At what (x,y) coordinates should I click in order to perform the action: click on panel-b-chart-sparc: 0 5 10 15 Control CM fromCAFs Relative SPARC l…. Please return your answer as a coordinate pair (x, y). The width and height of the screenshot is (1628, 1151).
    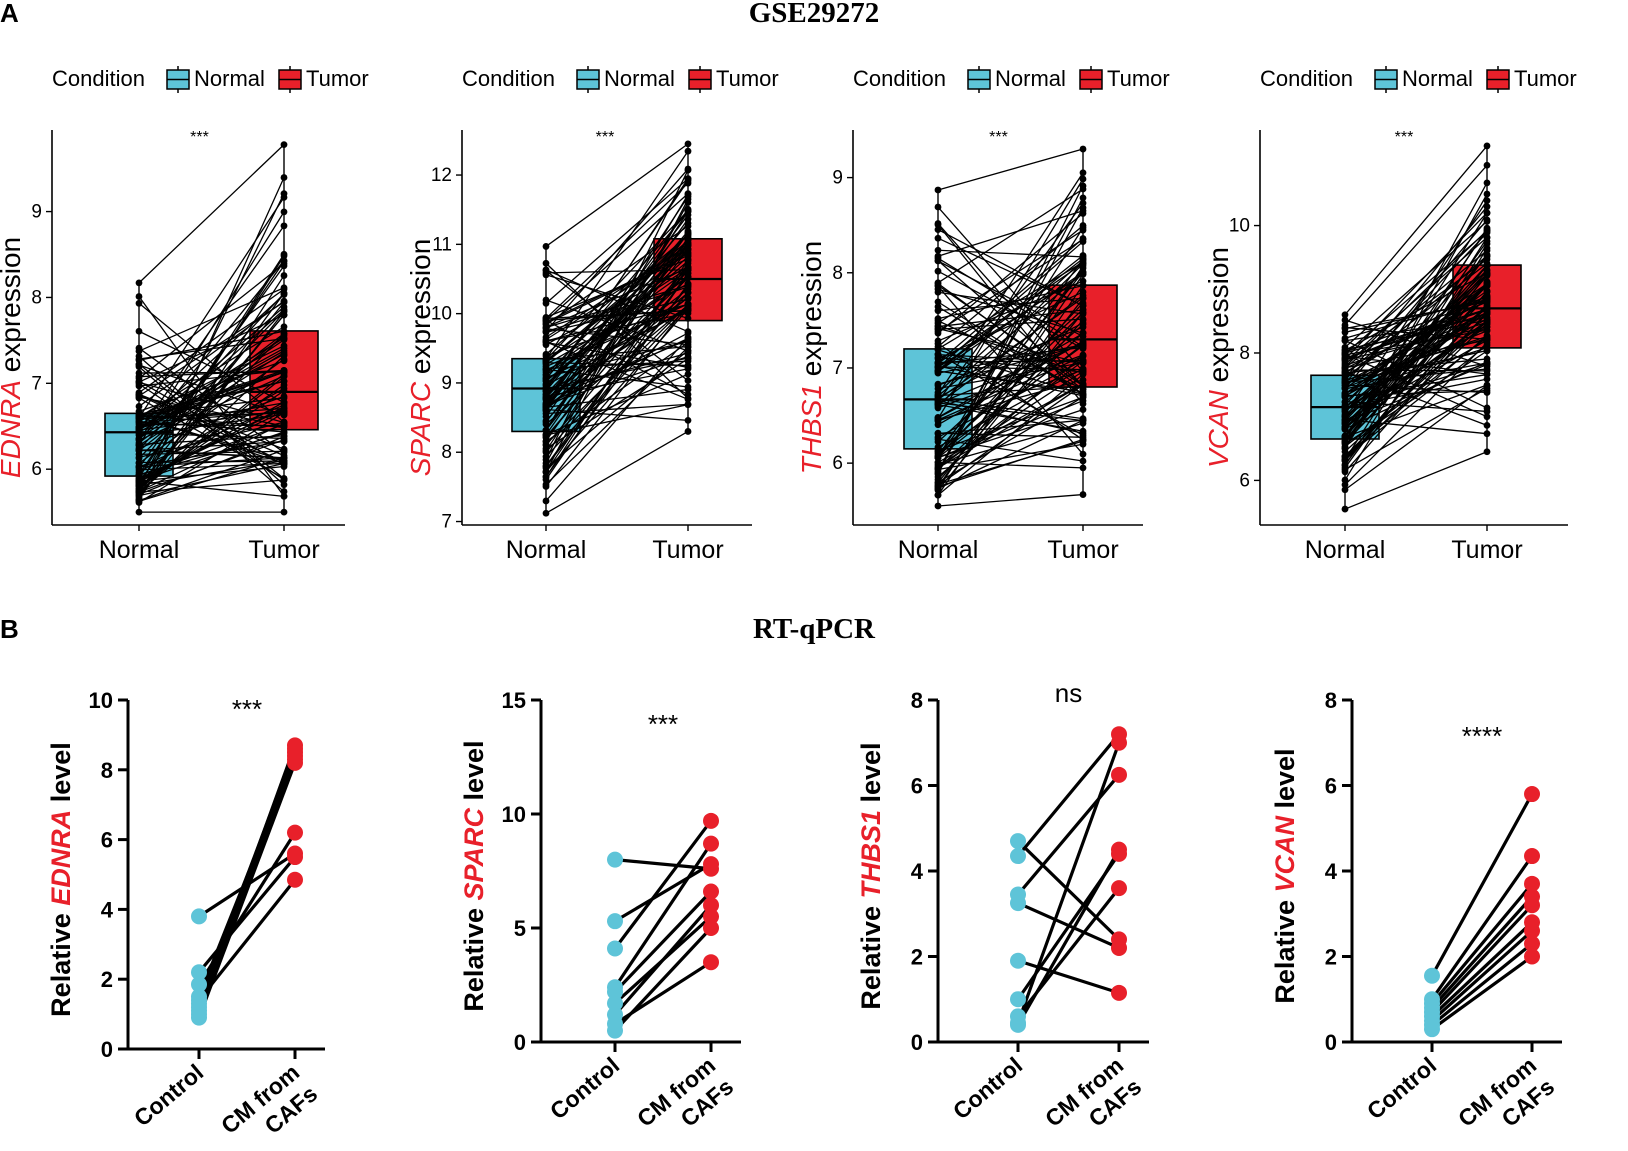
    Looking at the image, I should click on (600, 910).